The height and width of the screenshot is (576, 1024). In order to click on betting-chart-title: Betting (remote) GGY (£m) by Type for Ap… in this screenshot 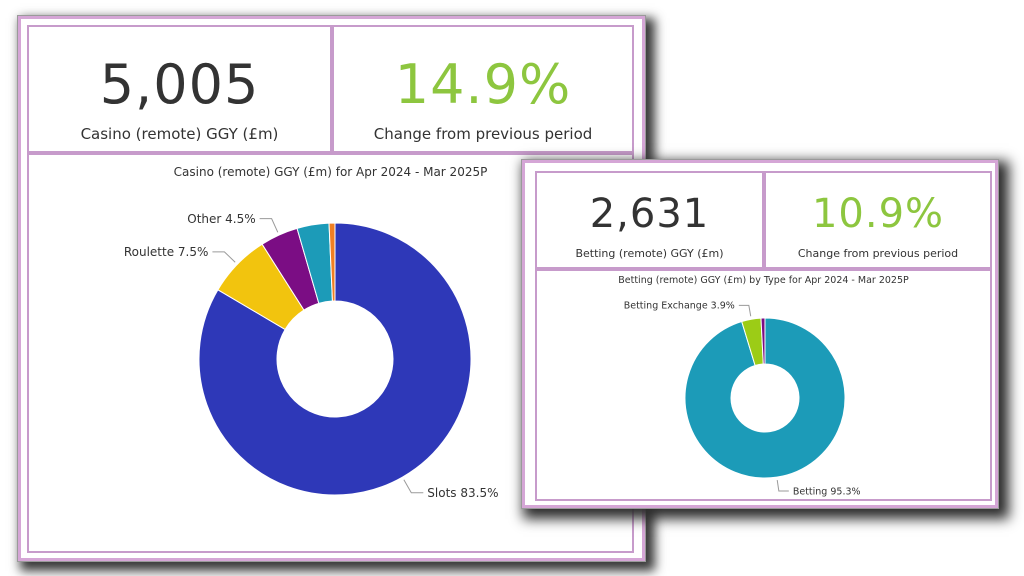, I will do `click(763, 280)`.